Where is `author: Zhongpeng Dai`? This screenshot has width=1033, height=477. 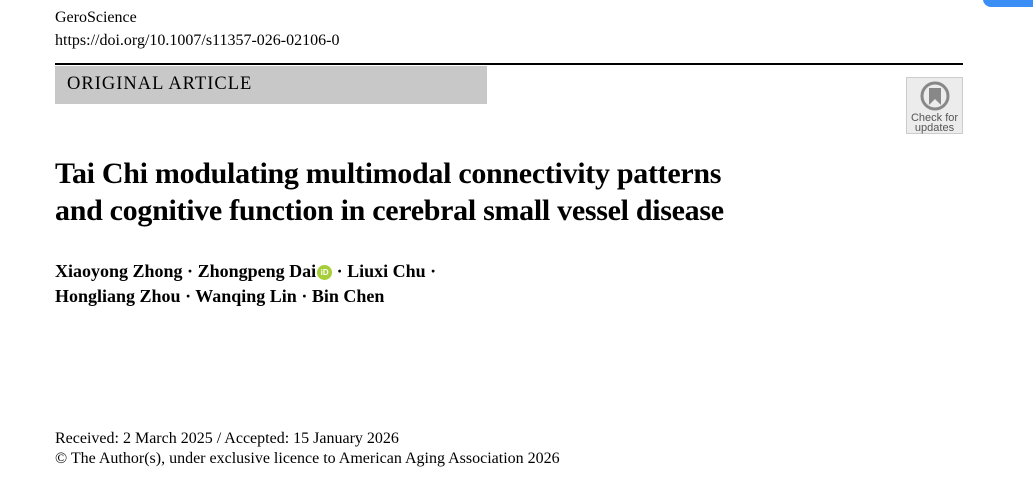 author: Zhongpeng Dai is located at coordinates (257, 271).